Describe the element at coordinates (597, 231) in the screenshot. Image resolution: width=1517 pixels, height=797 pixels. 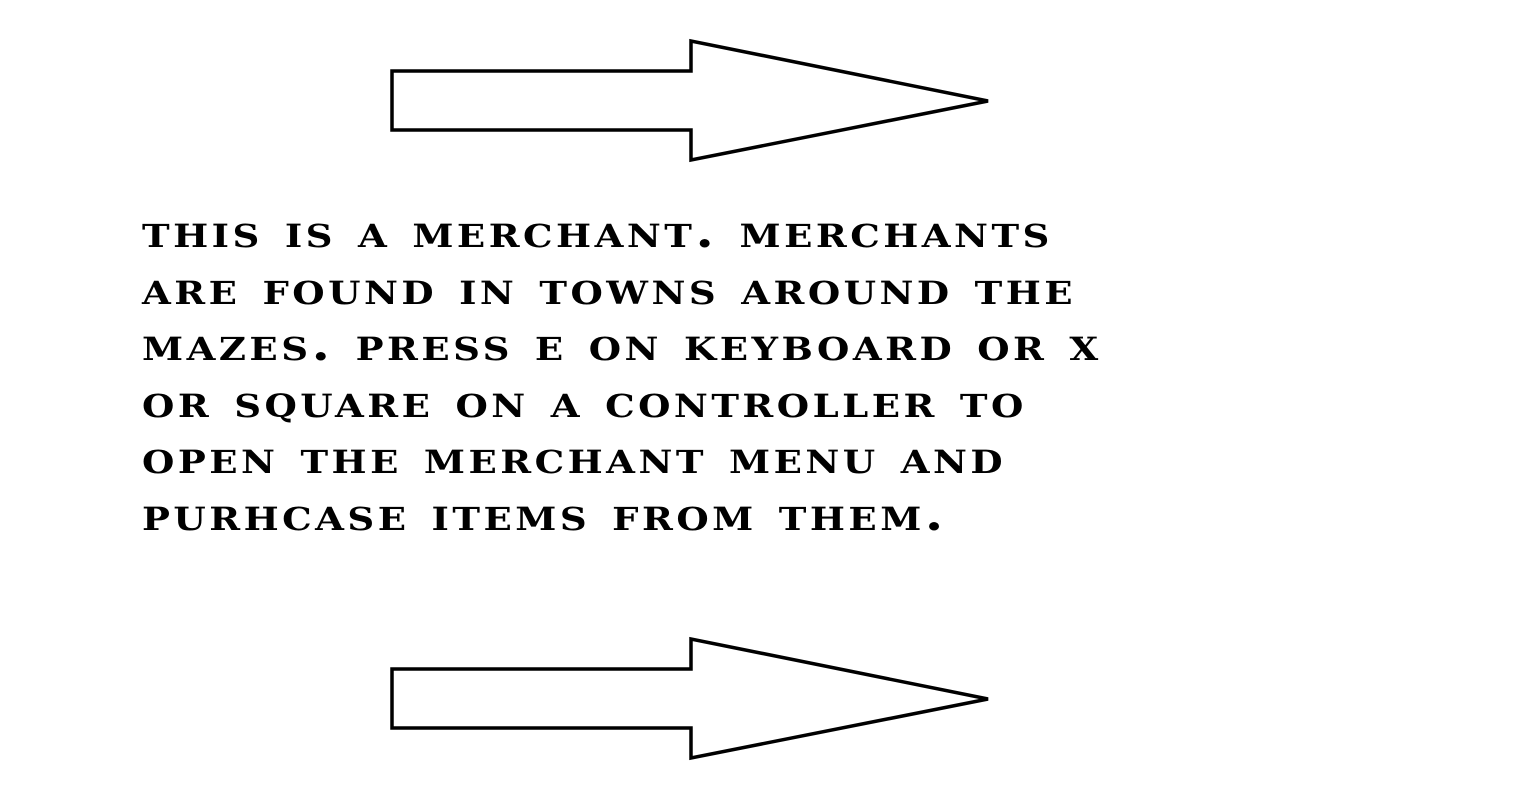
I see `tutorial-line: THIS IS A MERCHANT. MERCHANTS` at that location.